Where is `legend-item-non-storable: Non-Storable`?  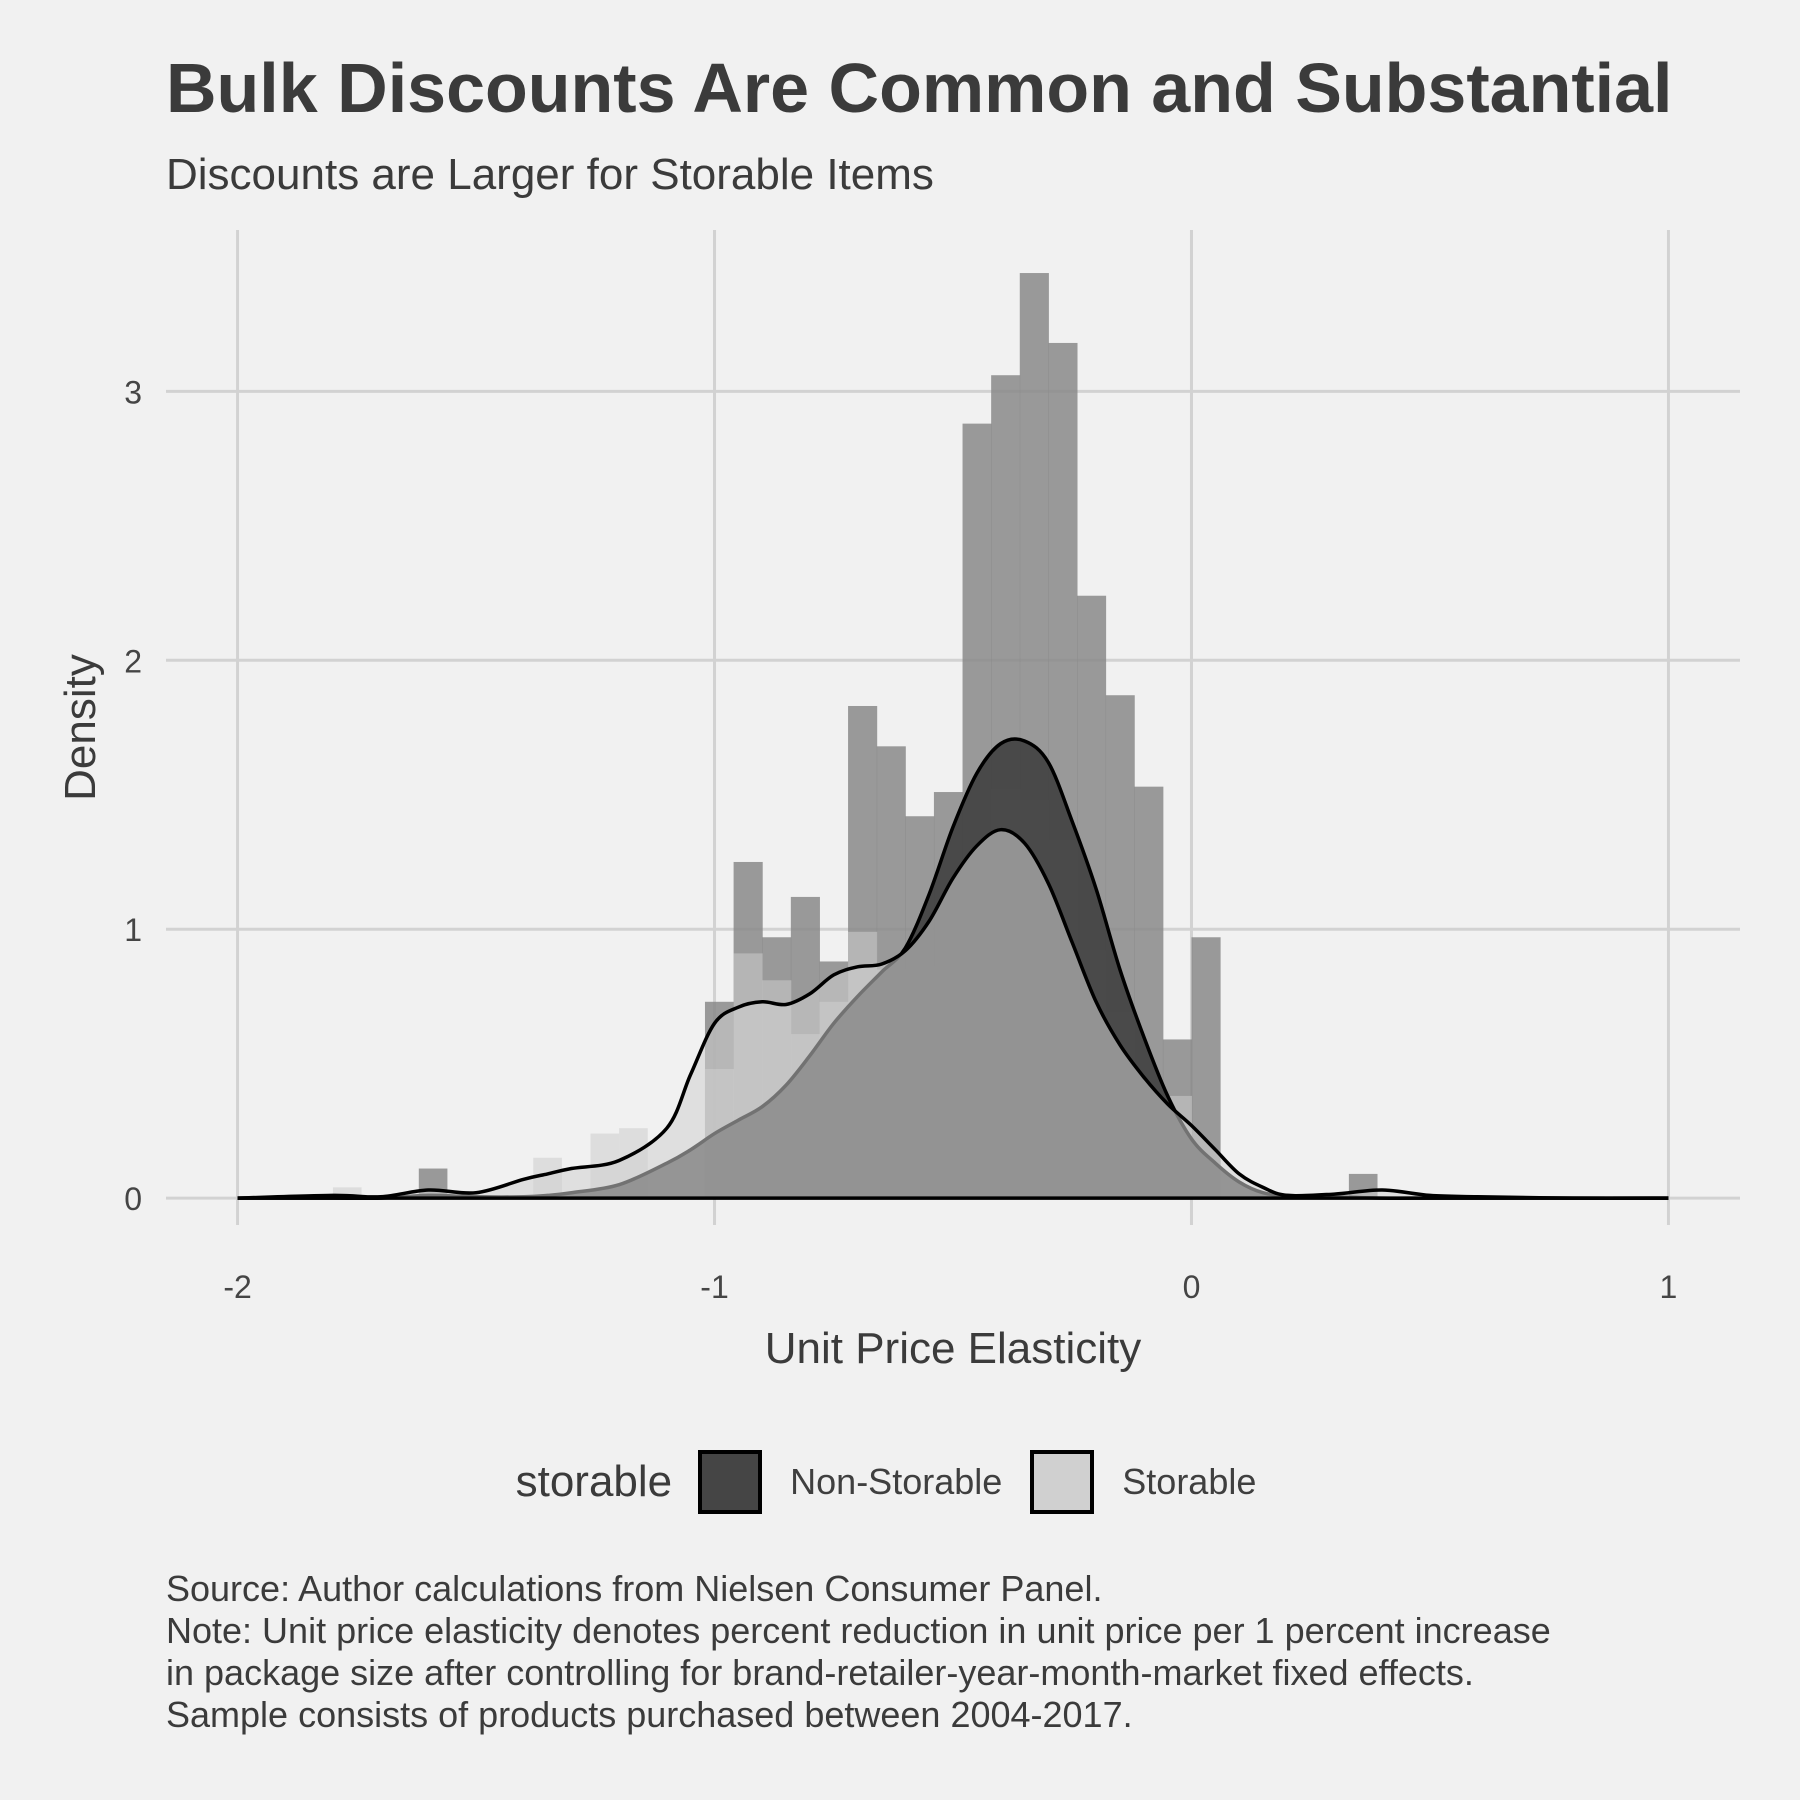
legend-item-non-storable: Non-Storable is located at coordinates (850, 1482).